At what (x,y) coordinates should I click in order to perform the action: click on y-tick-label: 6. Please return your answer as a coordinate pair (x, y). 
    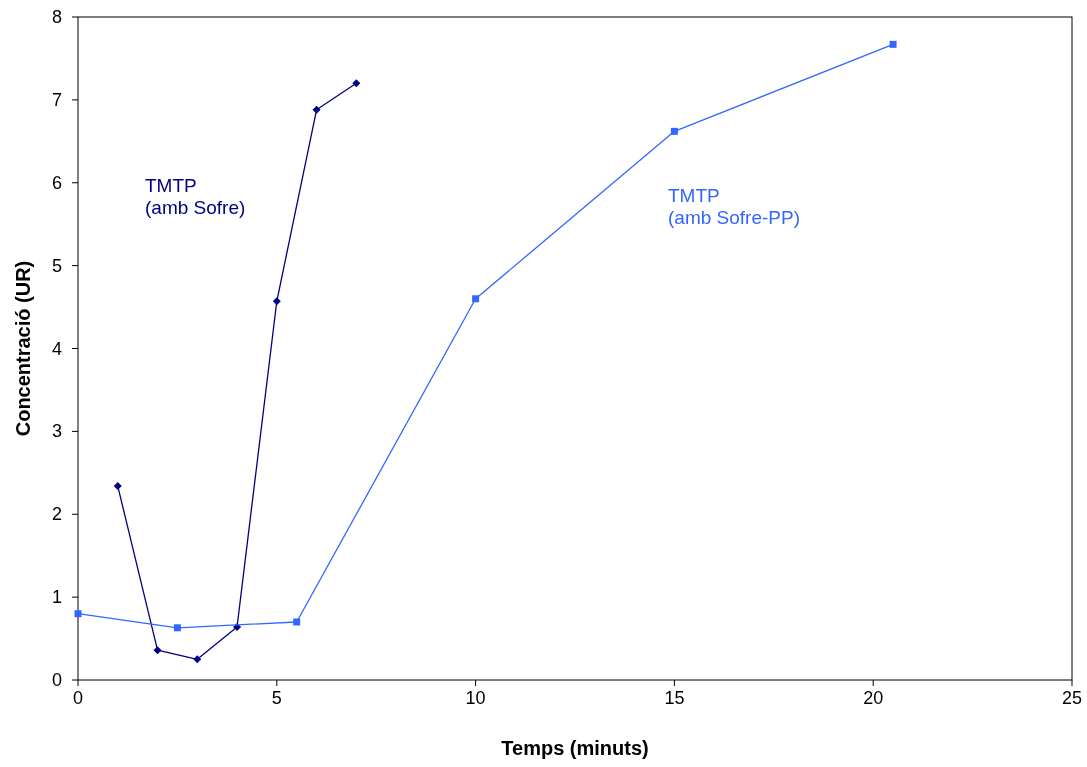
    Looking at the image, I should click on (56, 182).